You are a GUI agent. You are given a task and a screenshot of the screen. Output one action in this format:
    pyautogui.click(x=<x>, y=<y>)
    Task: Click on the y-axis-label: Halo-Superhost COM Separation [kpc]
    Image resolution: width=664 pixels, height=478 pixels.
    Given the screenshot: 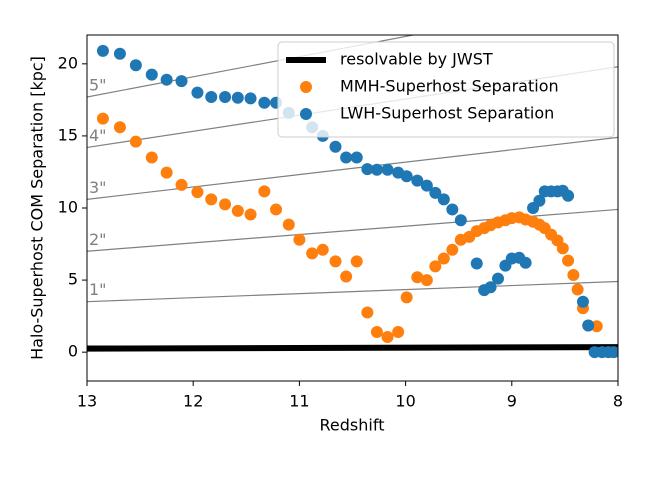 What is the action you would take?
    pyautogui.click(x=37, y=208)
    